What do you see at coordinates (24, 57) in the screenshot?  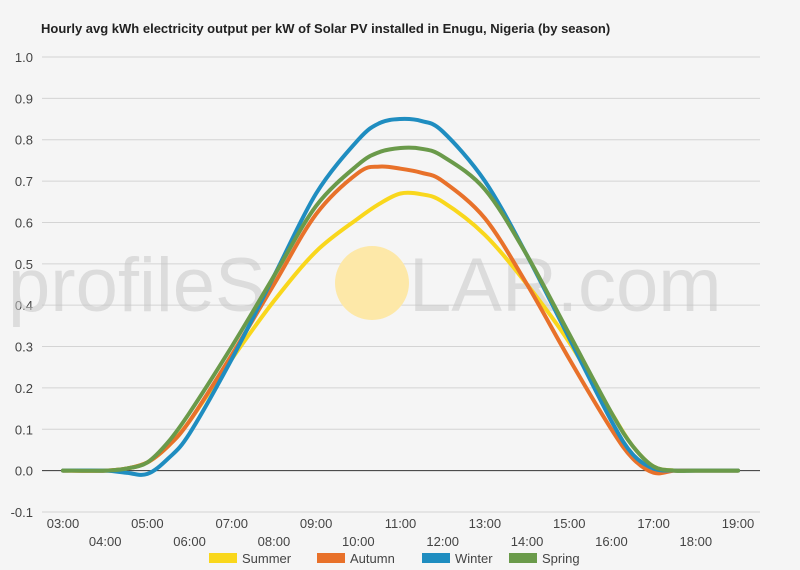 I see `y-tick-label: 1.0` at bounding box center [24, 57].